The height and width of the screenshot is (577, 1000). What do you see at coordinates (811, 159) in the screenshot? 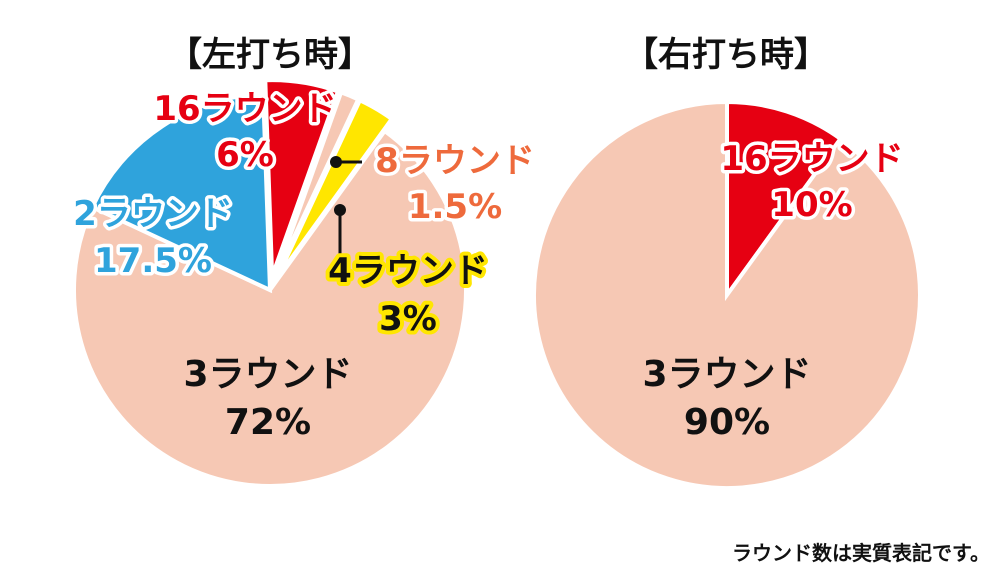
I see `label-right-16round-name: 16ラウンド` at bounding box center [811, 159].